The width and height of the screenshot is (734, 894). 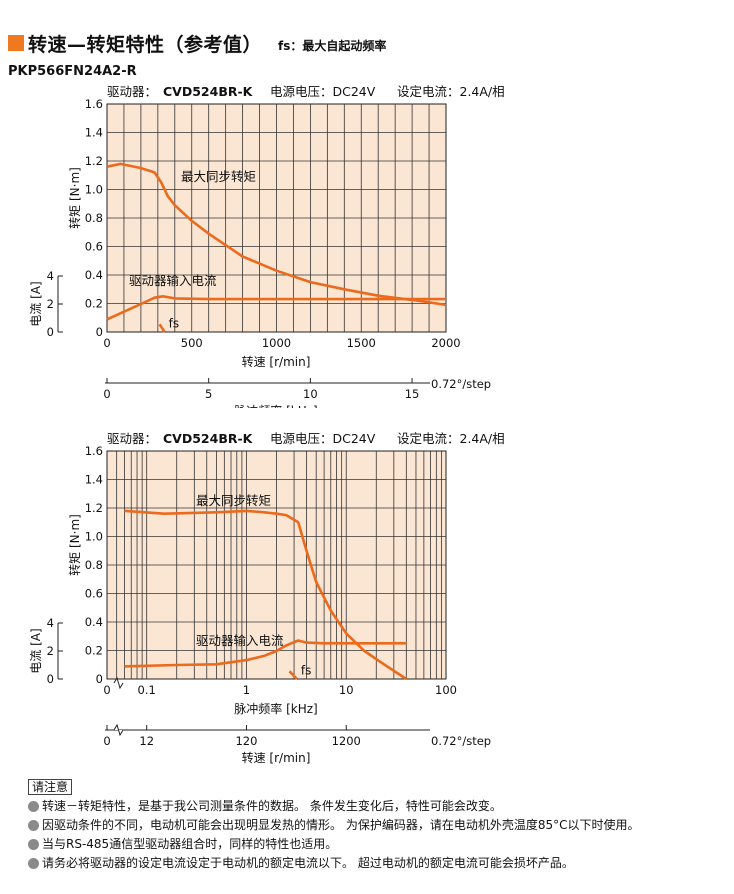 I want to click on model-name: PKP566FN24A2-R, so click(x=72, y=71).